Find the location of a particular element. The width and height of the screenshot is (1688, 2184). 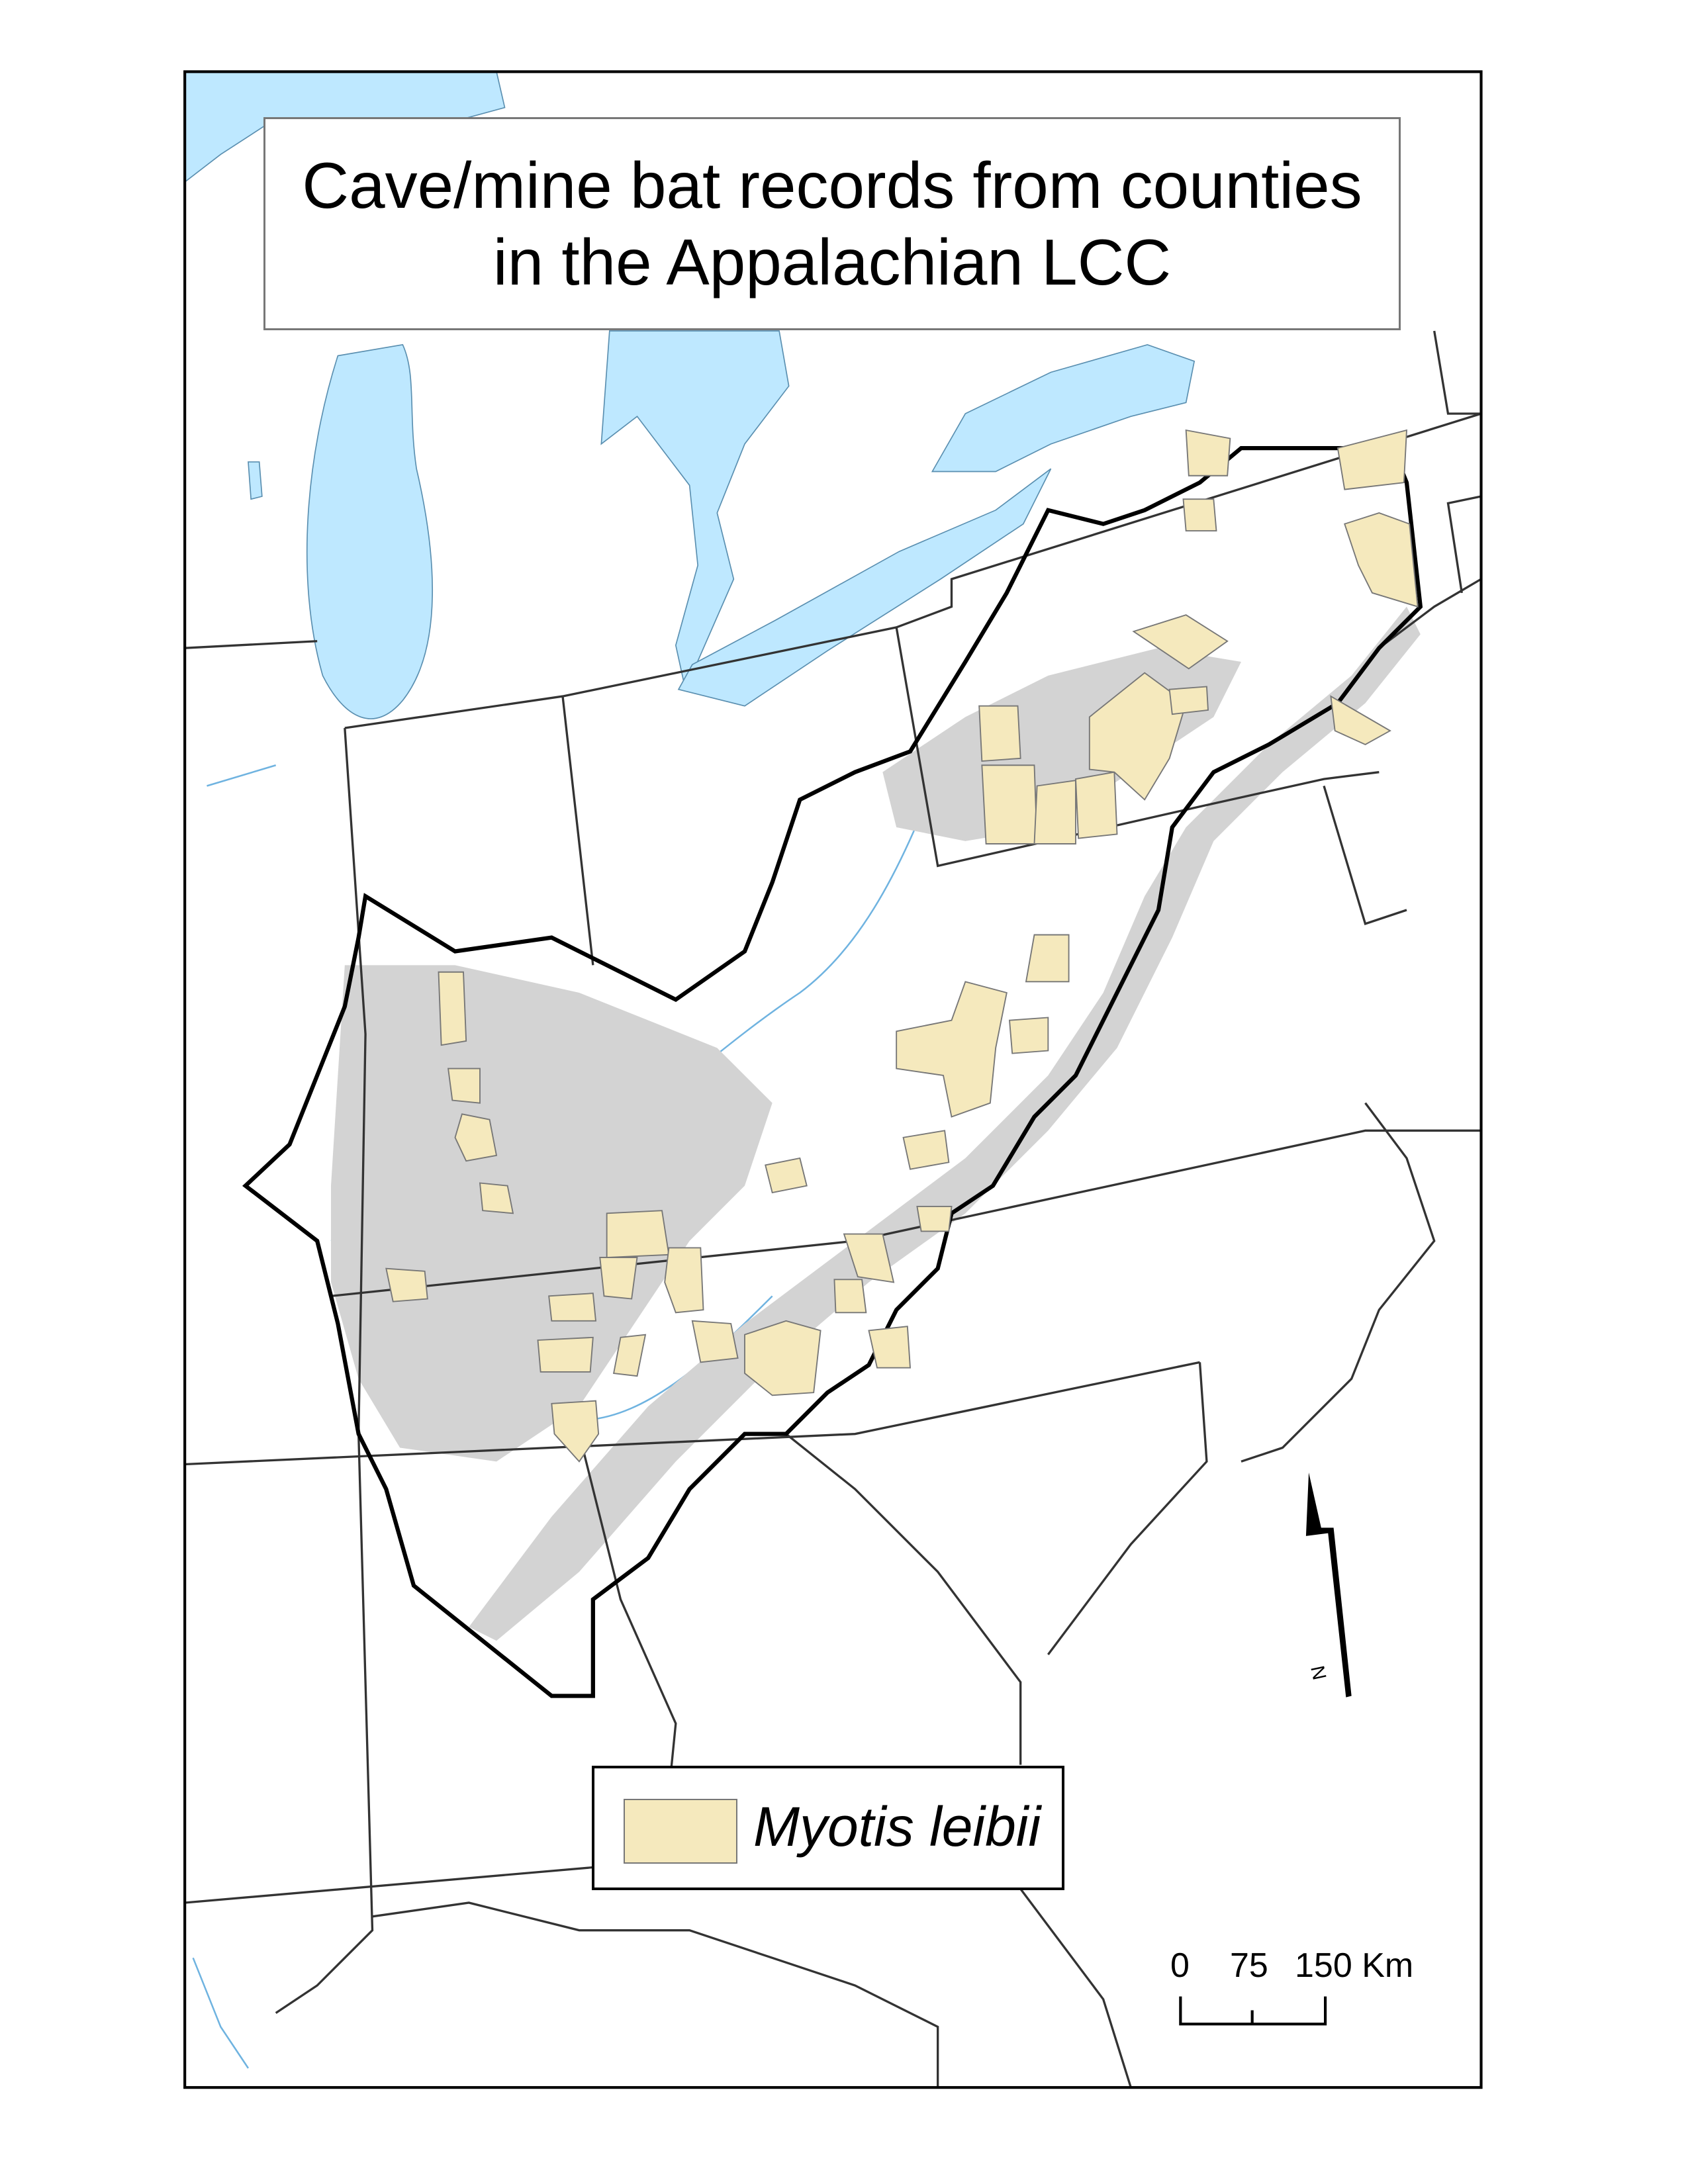

scale-label-75: 75 is located at coordinates (1249, 1965).